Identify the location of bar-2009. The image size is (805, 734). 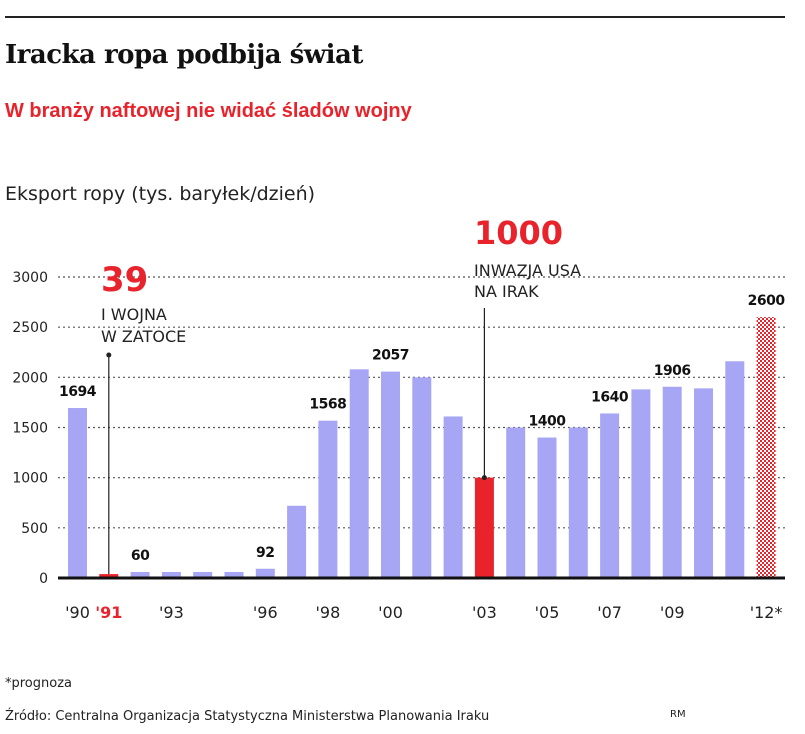
(672, 482).